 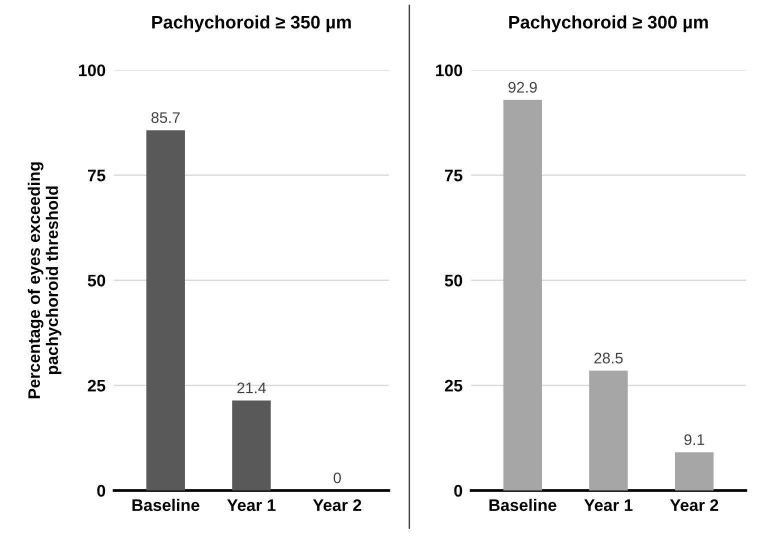 I want to click on y-axis-title: Percentage of eyes exceeding pachychoroid threshold, so click(x=45, y=280).